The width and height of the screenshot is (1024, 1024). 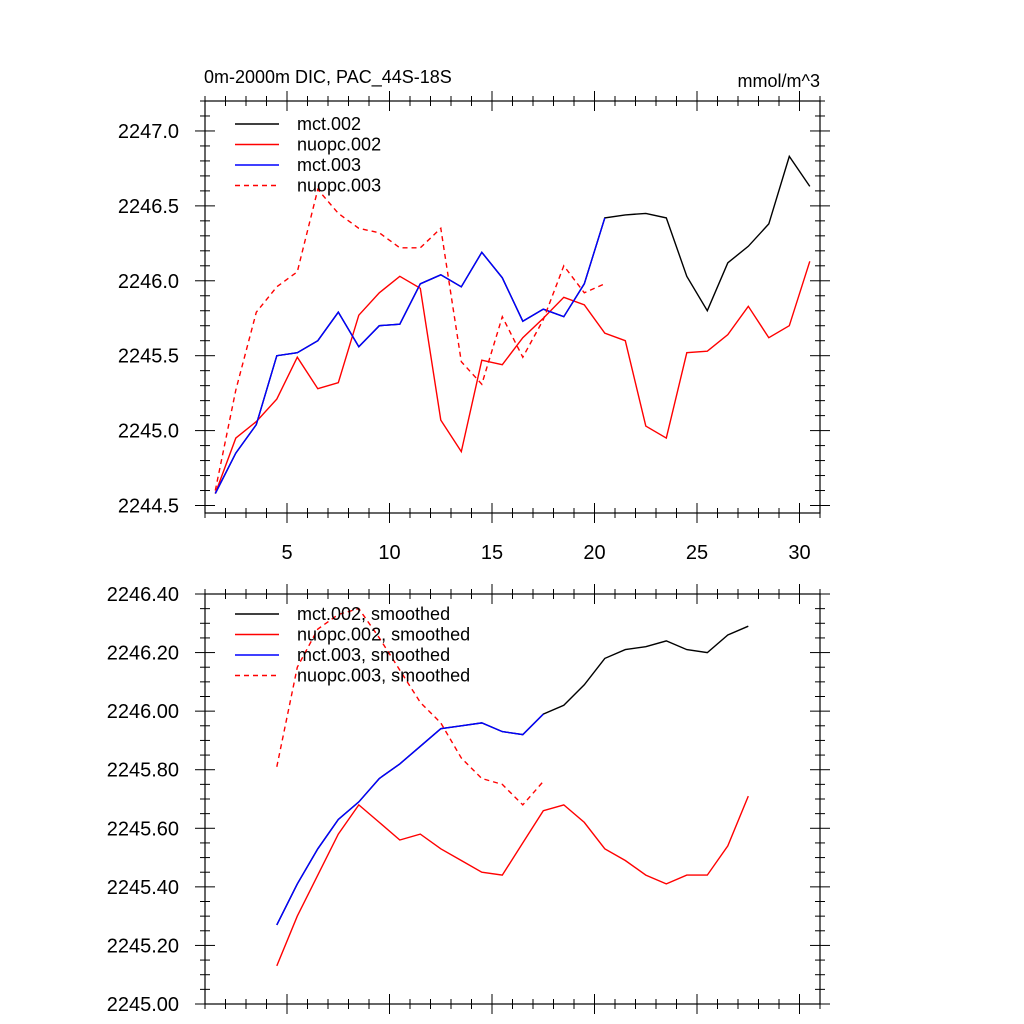 I want to click on bottom-legend-label-3: nuopc.003, smoothed, so click(x=383, y=676).